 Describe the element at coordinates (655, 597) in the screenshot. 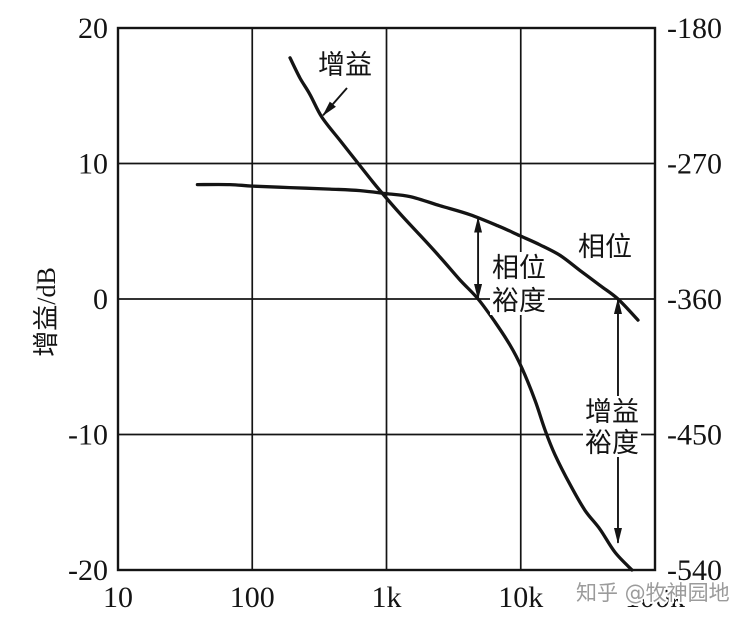

I see `x-tick-label: 100k` at that location.